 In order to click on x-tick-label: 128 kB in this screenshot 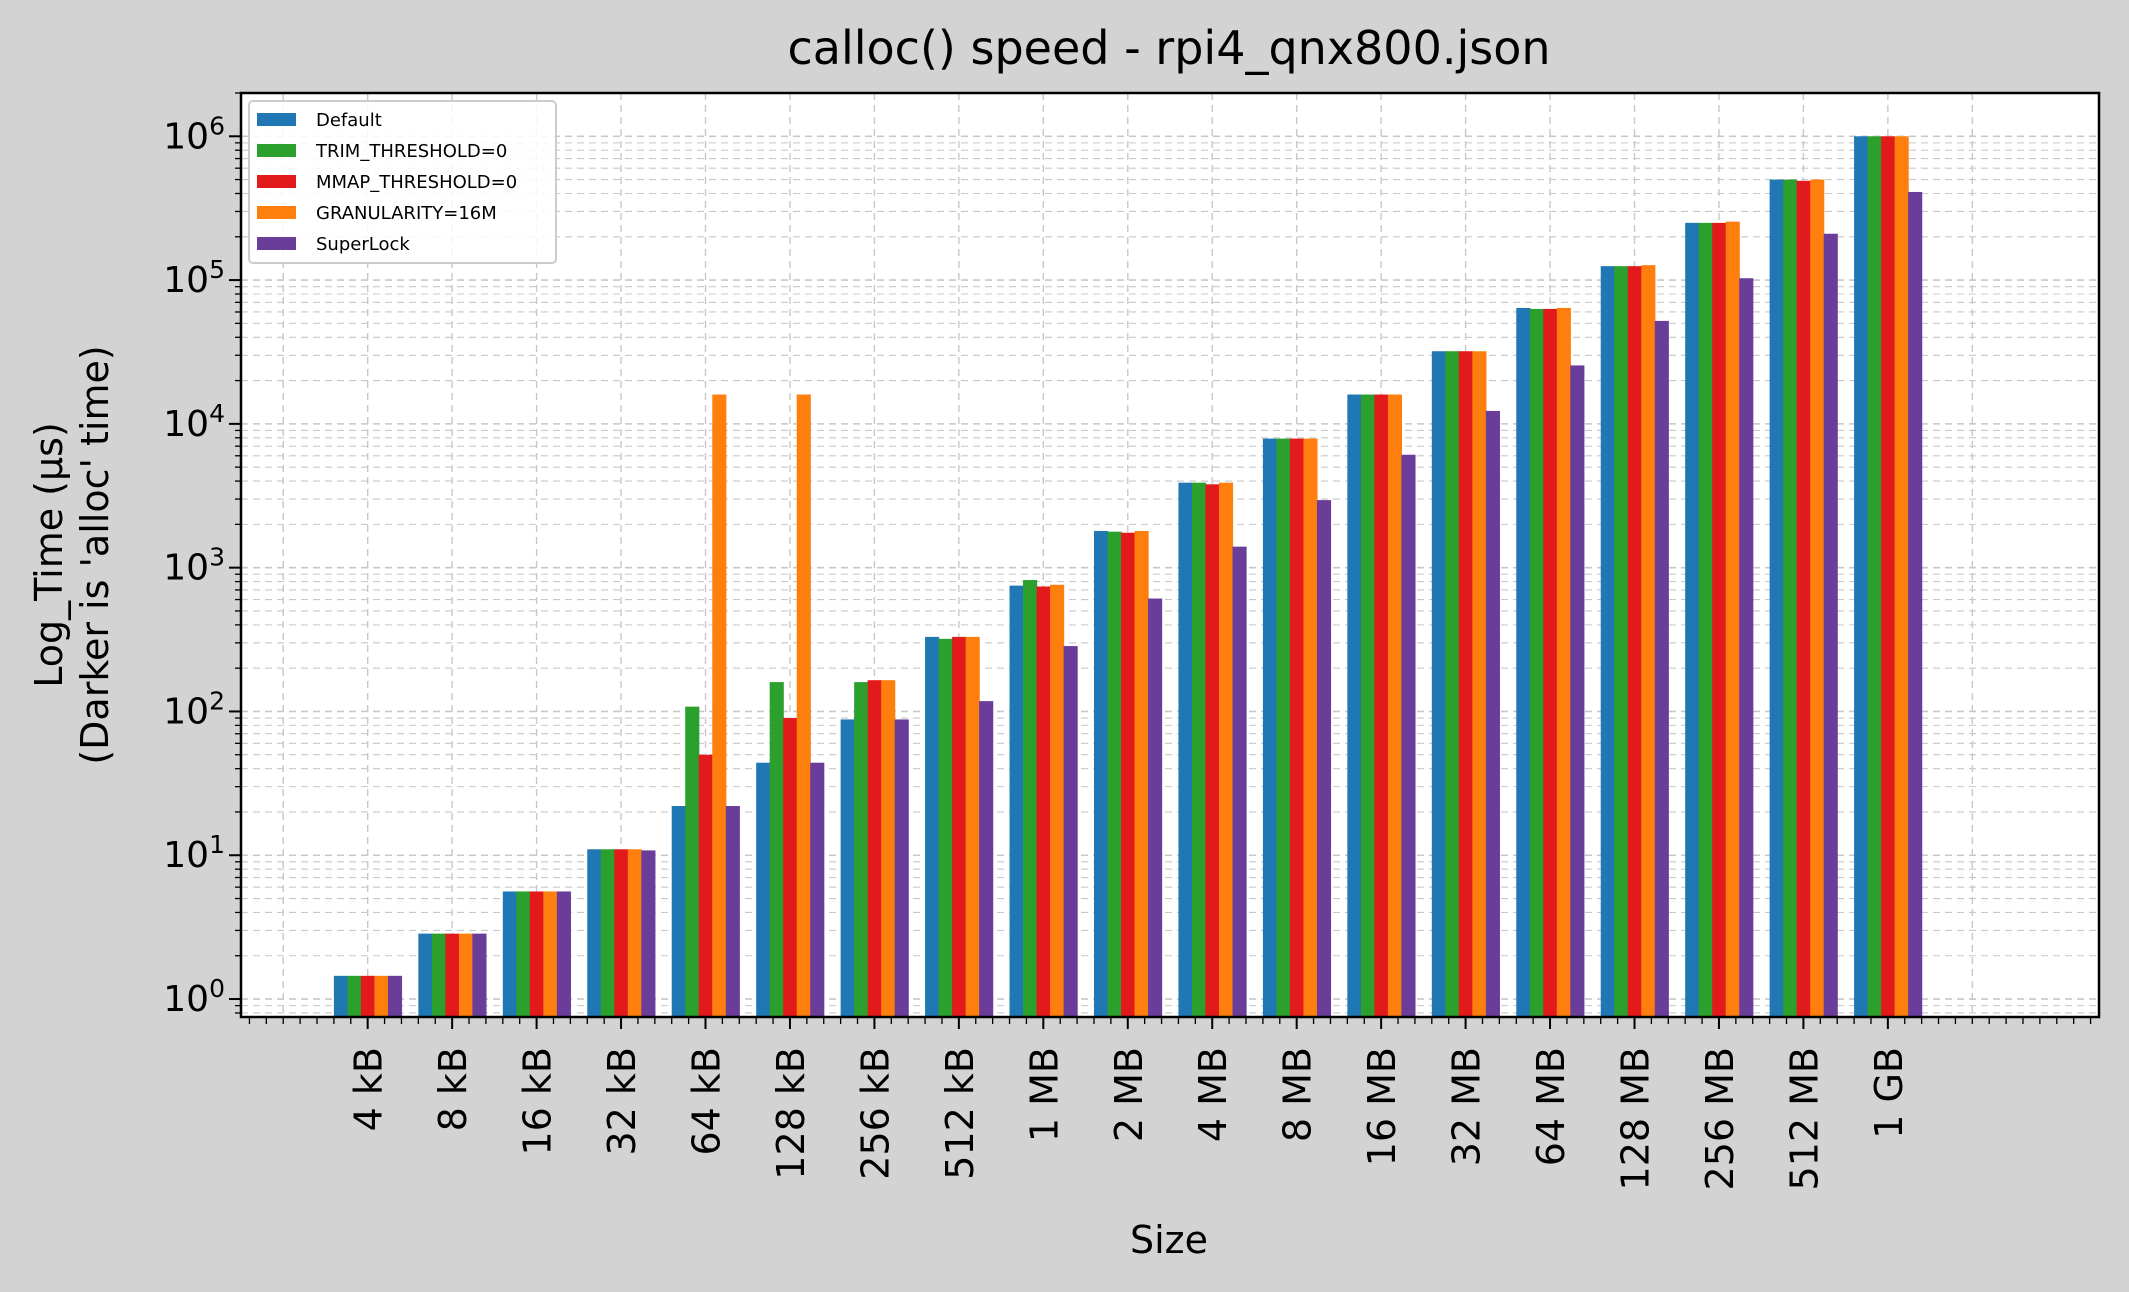, I will do `click(791, 1113)`.